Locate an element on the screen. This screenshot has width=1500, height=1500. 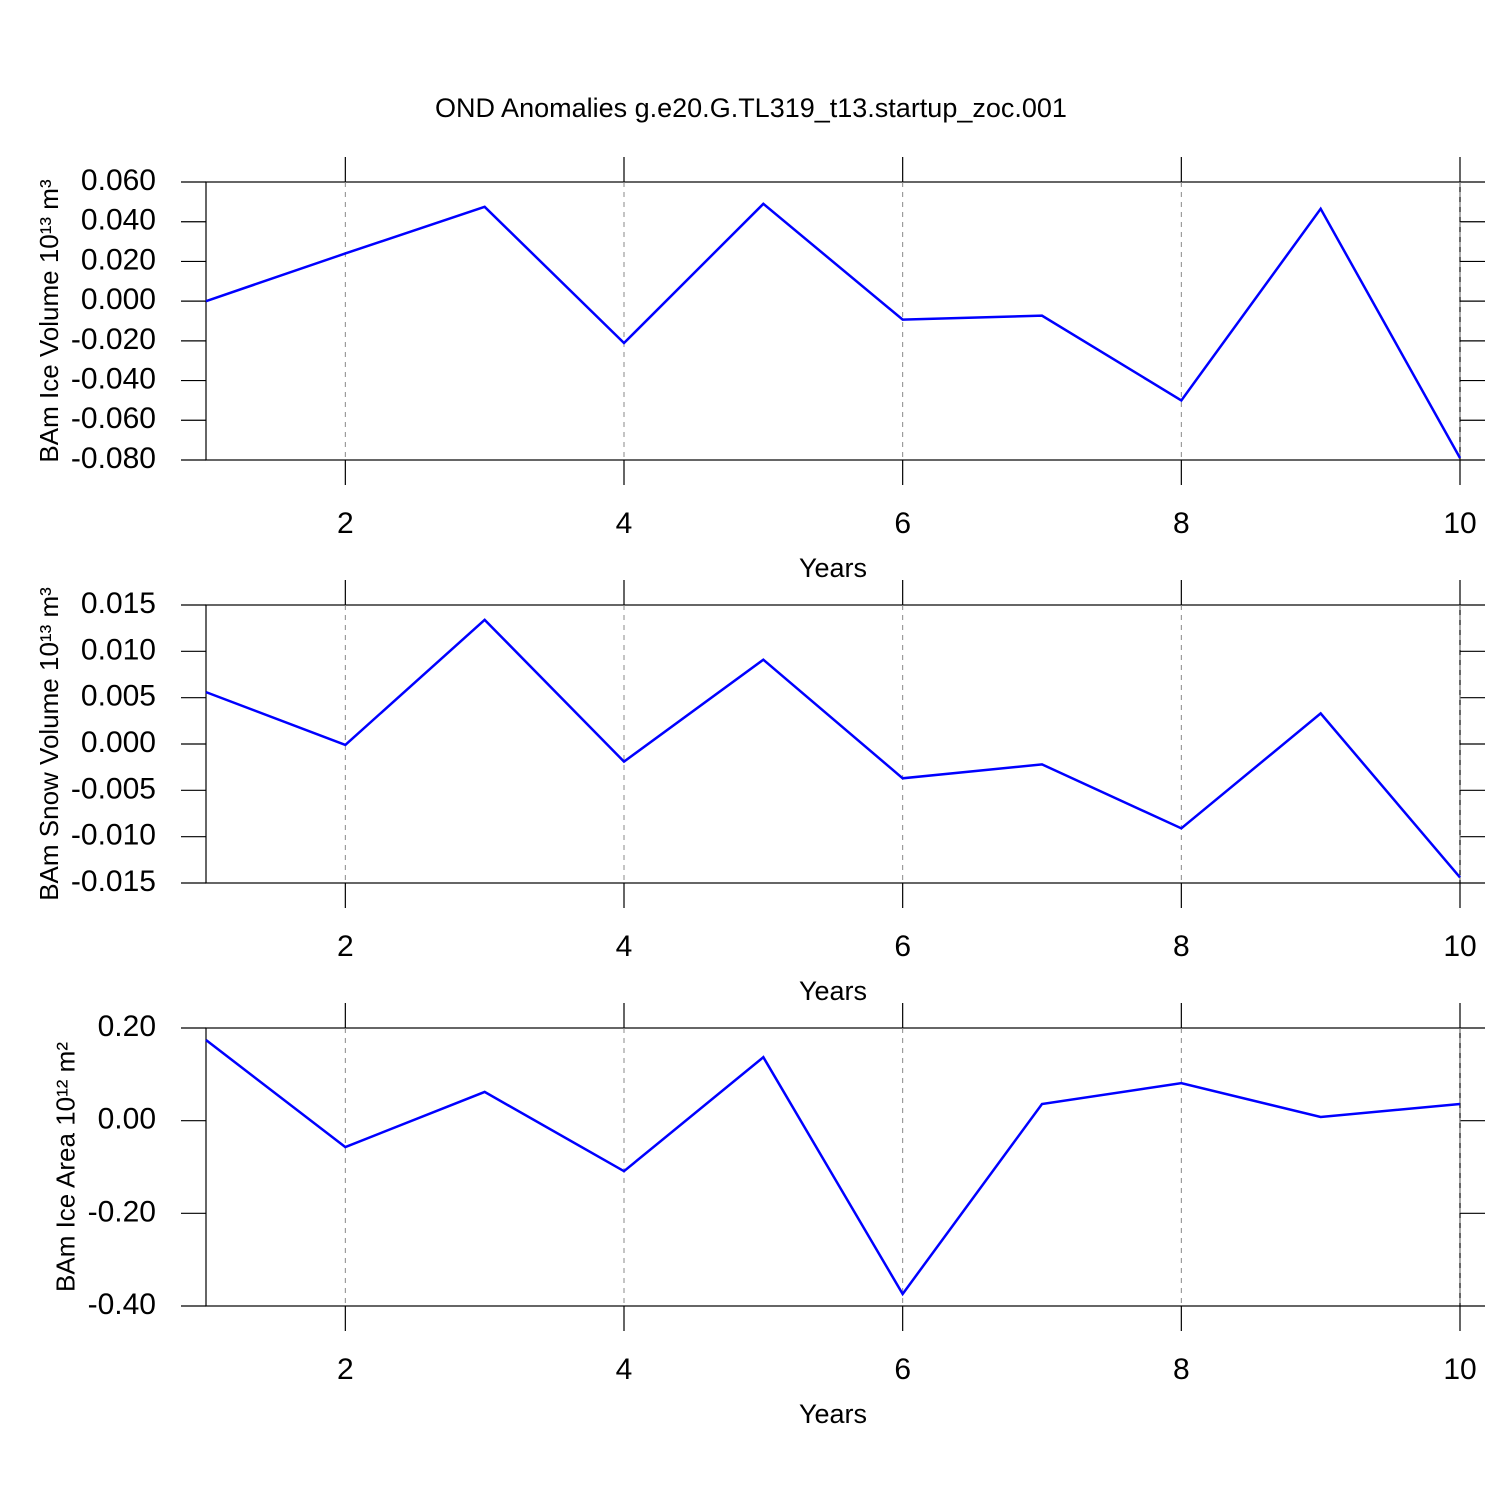
y-tick-label: 0.005 is located at coordinates (118, 696).